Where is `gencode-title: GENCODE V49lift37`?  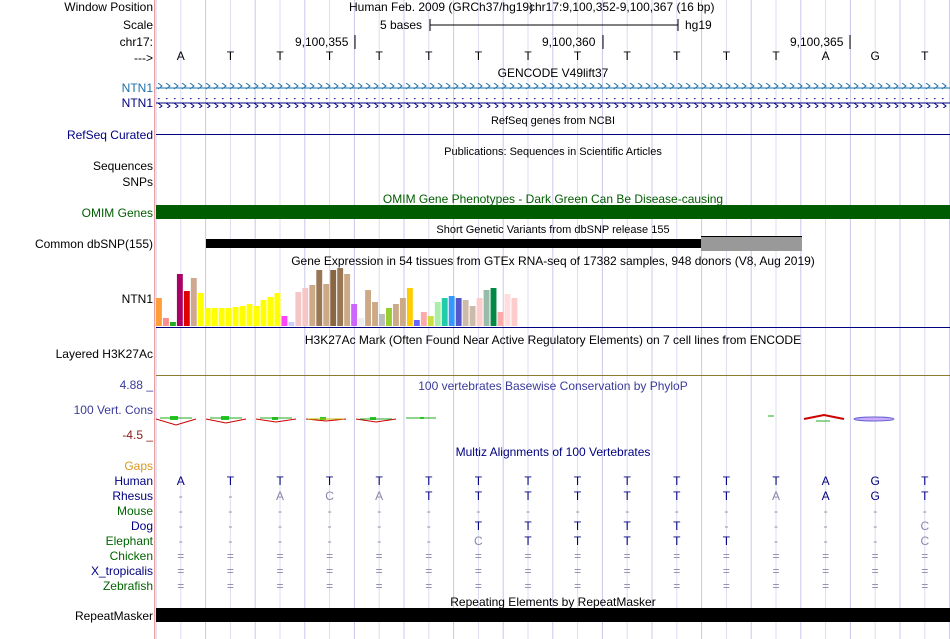
gencode-title: GENCODE V49lift37 is located at coordinates (553, 73).